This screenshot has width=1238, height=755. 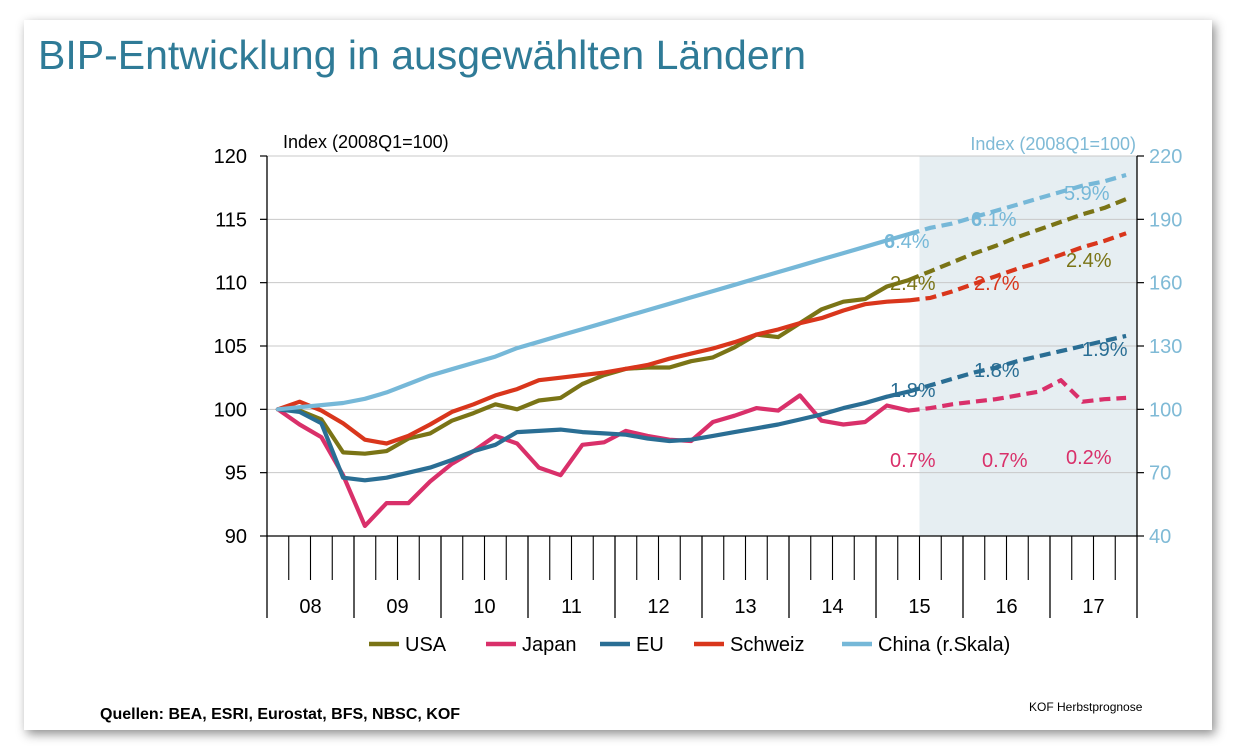 I want to click on left-axis-title: Index (2008Q1=100), so click(x=366, y=142).